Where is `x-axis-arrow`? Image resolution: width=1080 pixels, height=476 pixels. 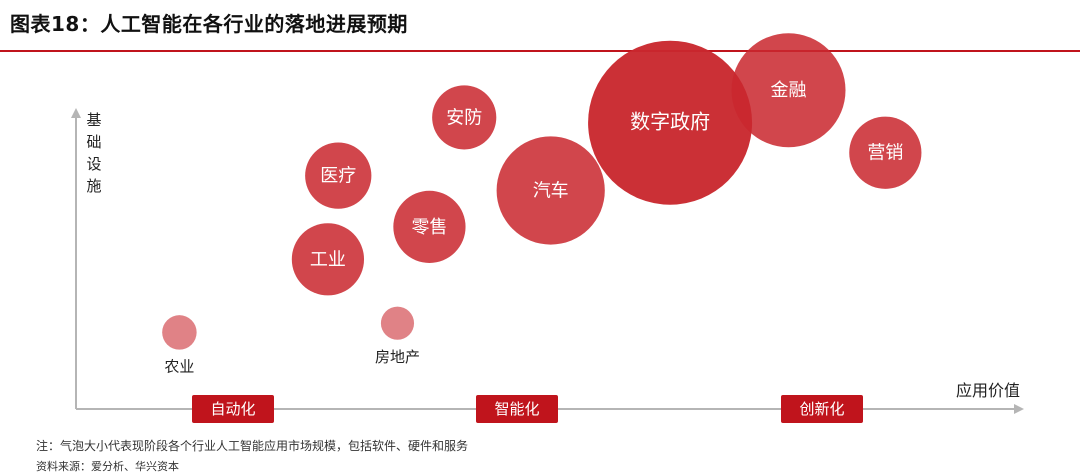
x-axis-arrow is located at coordinates (1019, 409).